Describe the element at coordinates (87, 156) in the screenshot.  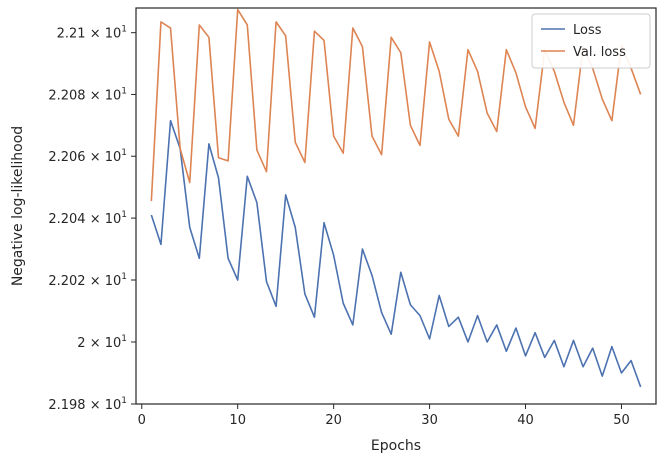
I see `y-tick-label: 2.206 × 10¹` at that location.